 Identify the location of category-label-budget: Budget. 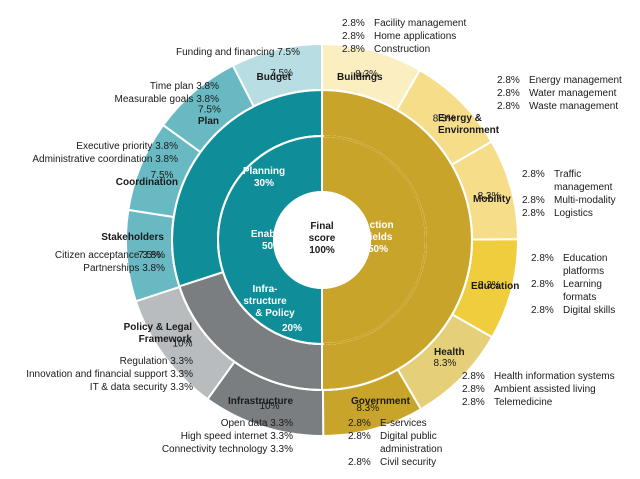
(273, 77).